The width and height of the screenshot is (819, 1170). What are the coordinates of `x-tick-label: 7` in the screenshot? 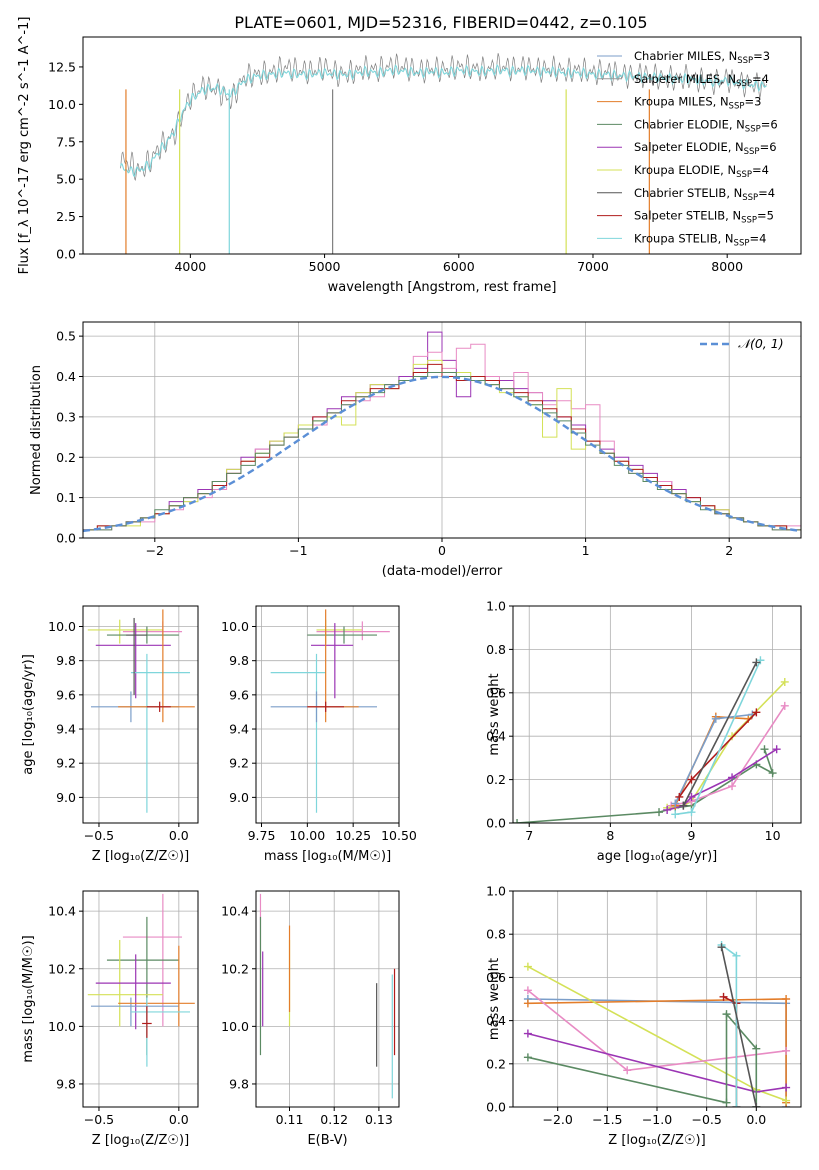 It's located at (529, 835).